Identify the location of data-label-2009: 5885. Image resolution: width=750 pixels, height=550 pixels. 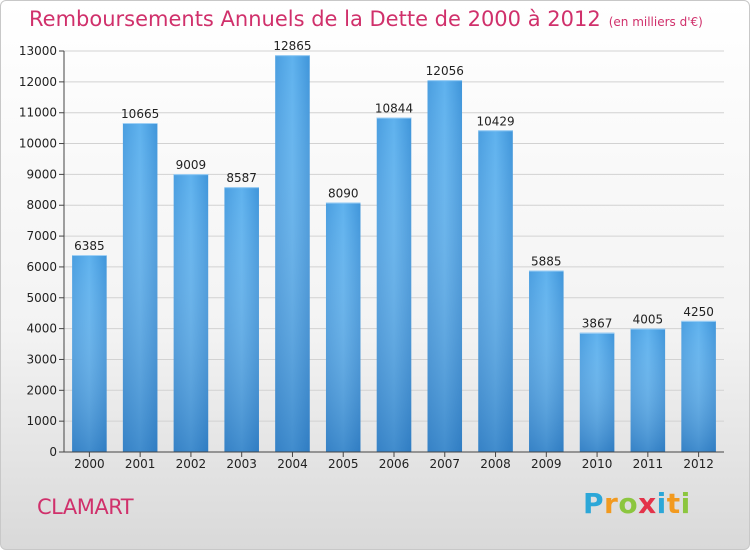
(546, 261).